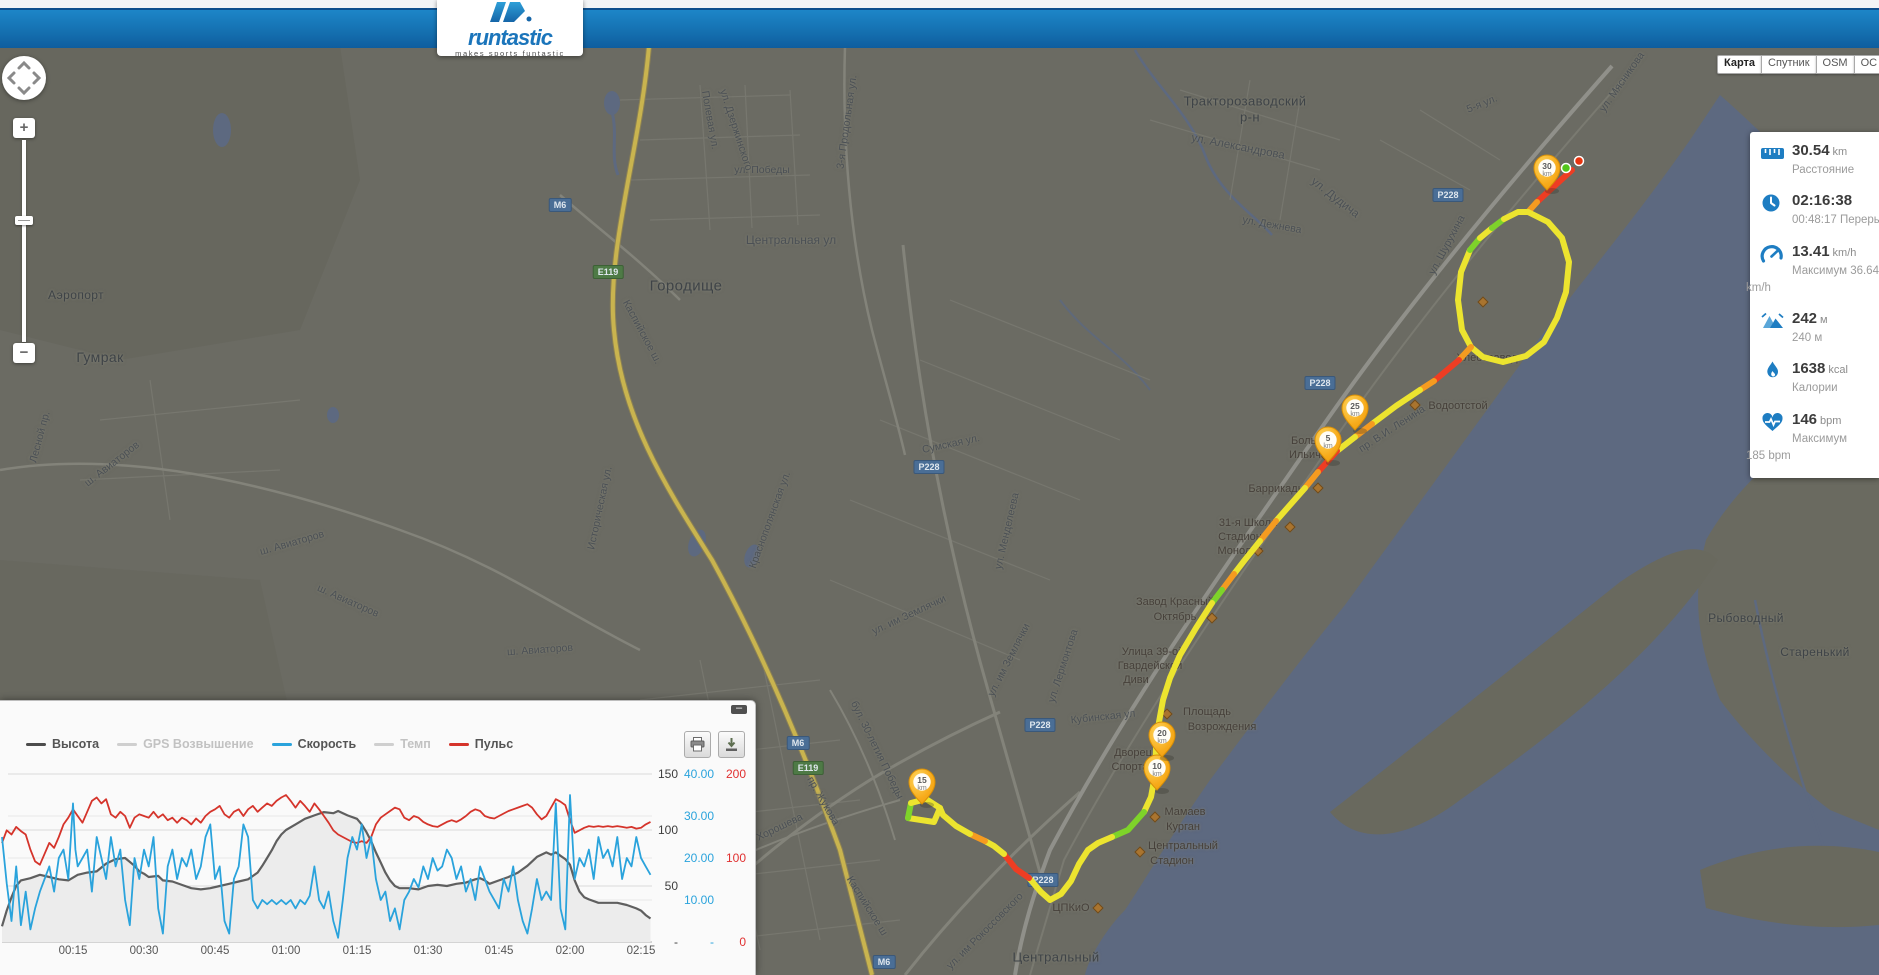 The width and height of the screenshot is (1879, 975). What do you see at coordinates (269, 744) in the screenshot?
I see `chart-legend: Высота GPS Возвышение Скорость Темп Пульс` at bounding box center [269, 744].